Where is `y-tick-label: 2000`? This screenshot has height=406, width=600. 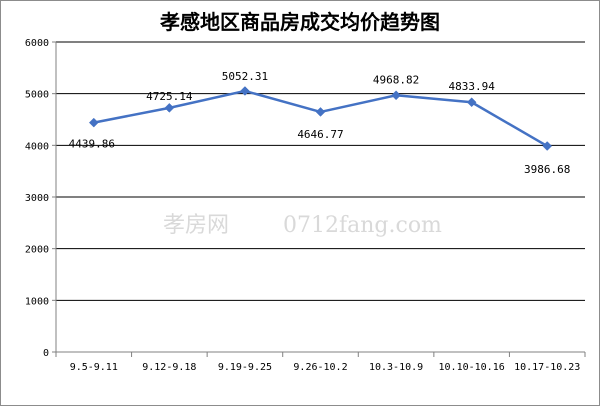 y-tick-label: 2000 is located at coordinates (37, 250).